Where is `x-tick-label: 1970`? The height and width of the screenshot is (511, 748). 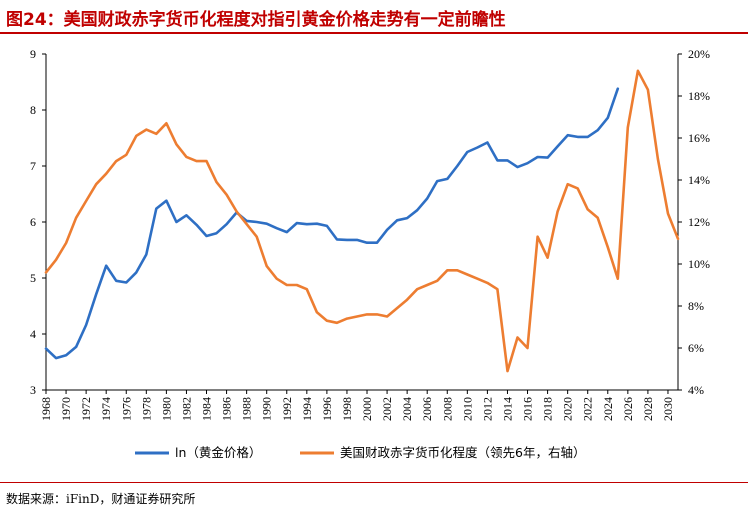
x-tick-label: 1970 is located at coordinates (66, 409).